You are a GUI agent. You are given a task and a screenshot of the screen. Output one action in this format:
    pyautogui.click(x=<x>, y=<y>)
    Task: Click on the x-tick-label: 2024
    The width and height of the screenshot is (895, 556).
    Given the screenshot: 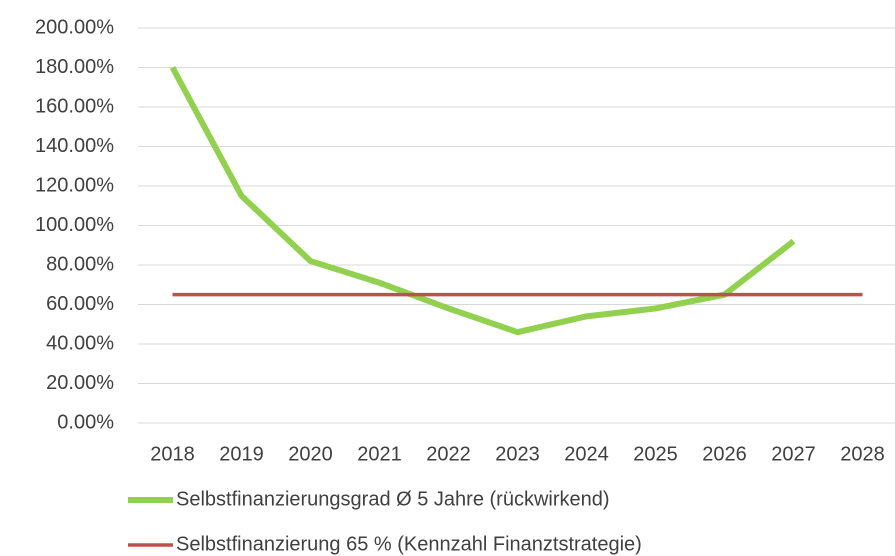 What is the action you would take?
    pyautogui.click(x=586, y=454)
    